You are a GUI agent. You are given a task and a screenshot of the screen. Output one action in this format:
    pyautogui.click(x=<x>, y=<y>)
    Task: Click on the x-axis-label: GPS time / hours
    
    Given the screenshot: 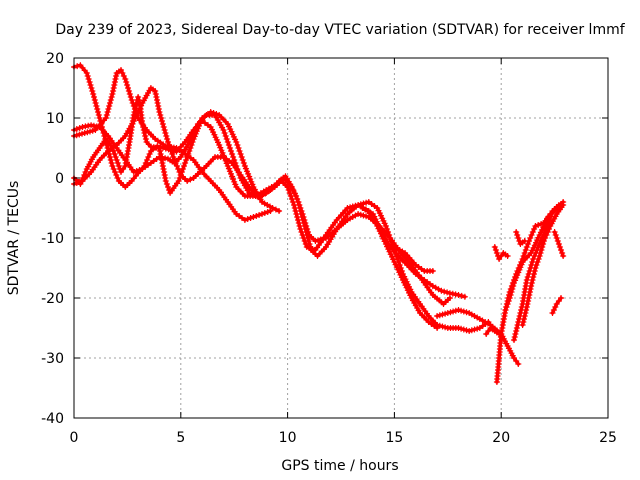 What is the action you would take?
    pyautogui.click(x=339, y=466)
    